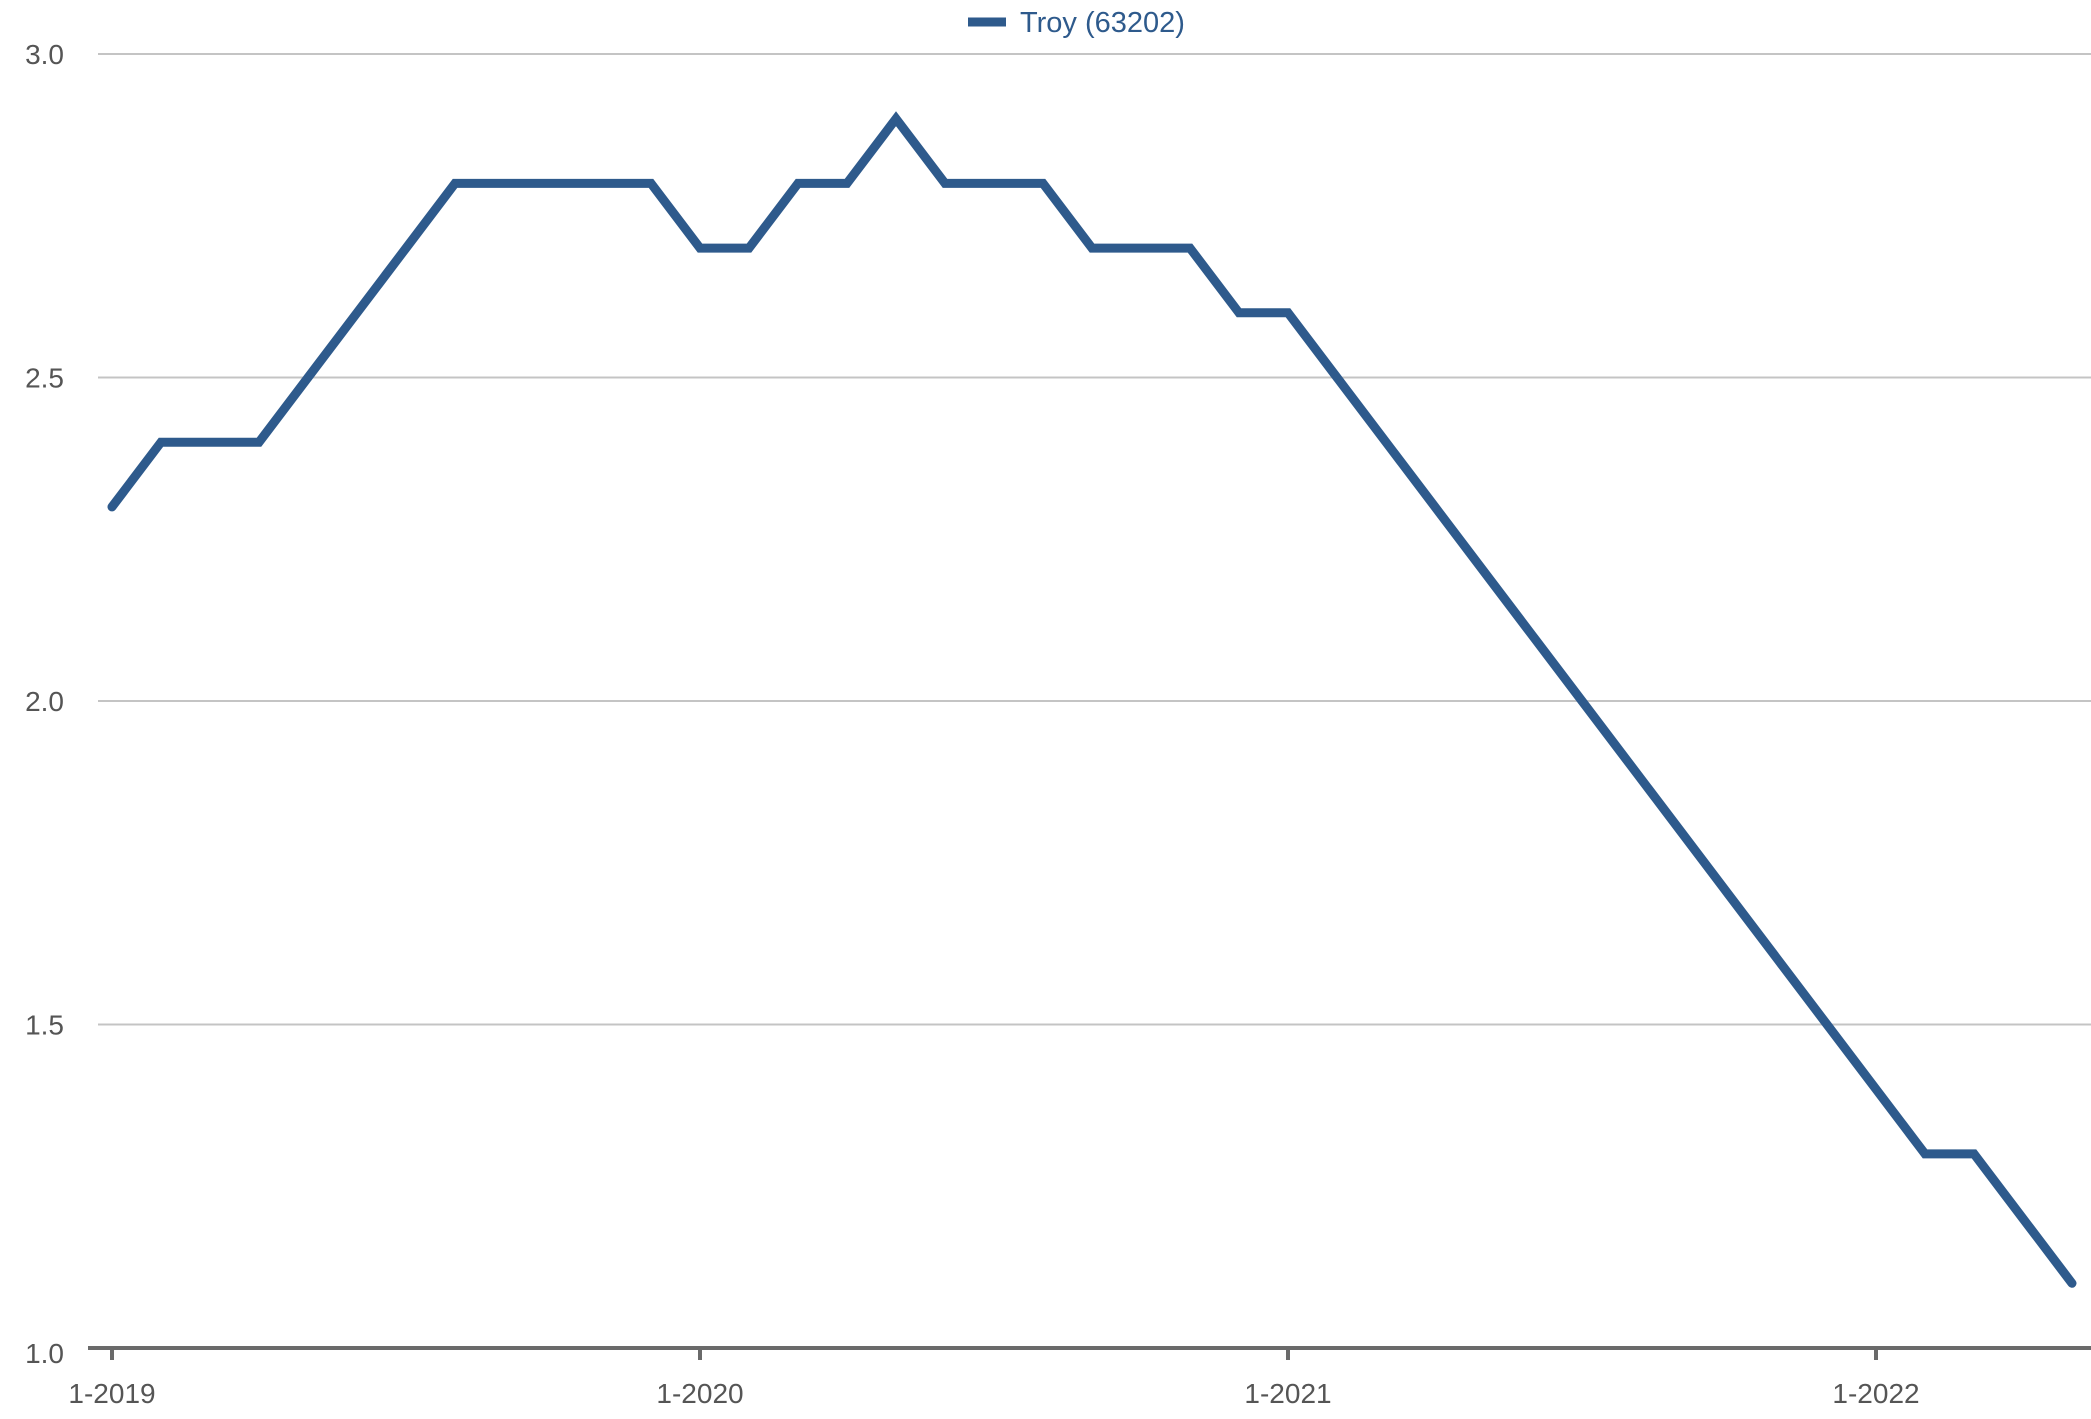  What do you see at coordinates (1102, 23) in the screenshot?
I see `legend-label: Troy (63202)` at bounding box center [1102, 23].